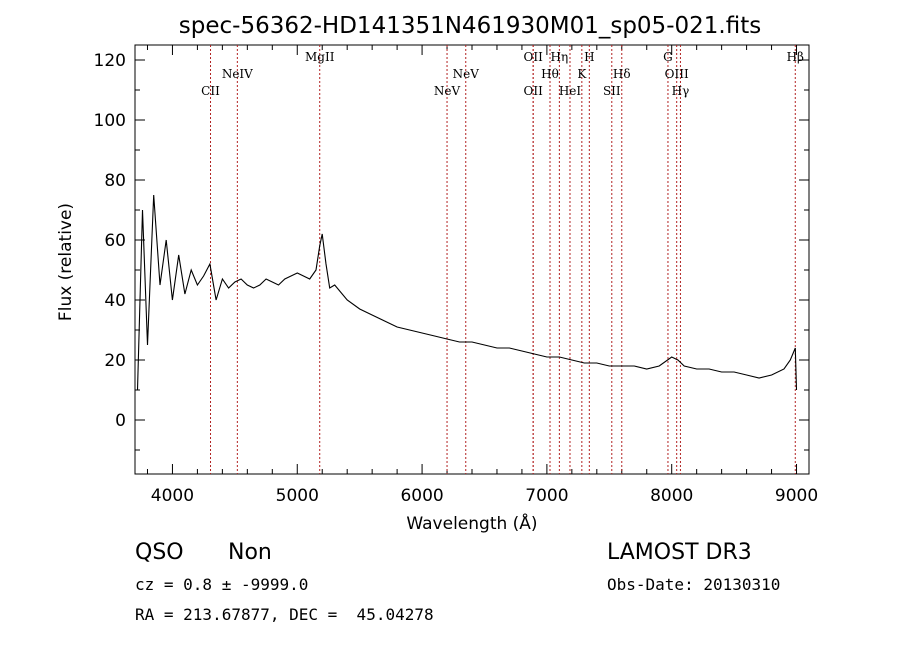 This screenshot has height=649, width=900. Describe the element at coordinates (694, 584) in the screenshot. I see `obs-date: Obs-Date: 20130310` at that location.